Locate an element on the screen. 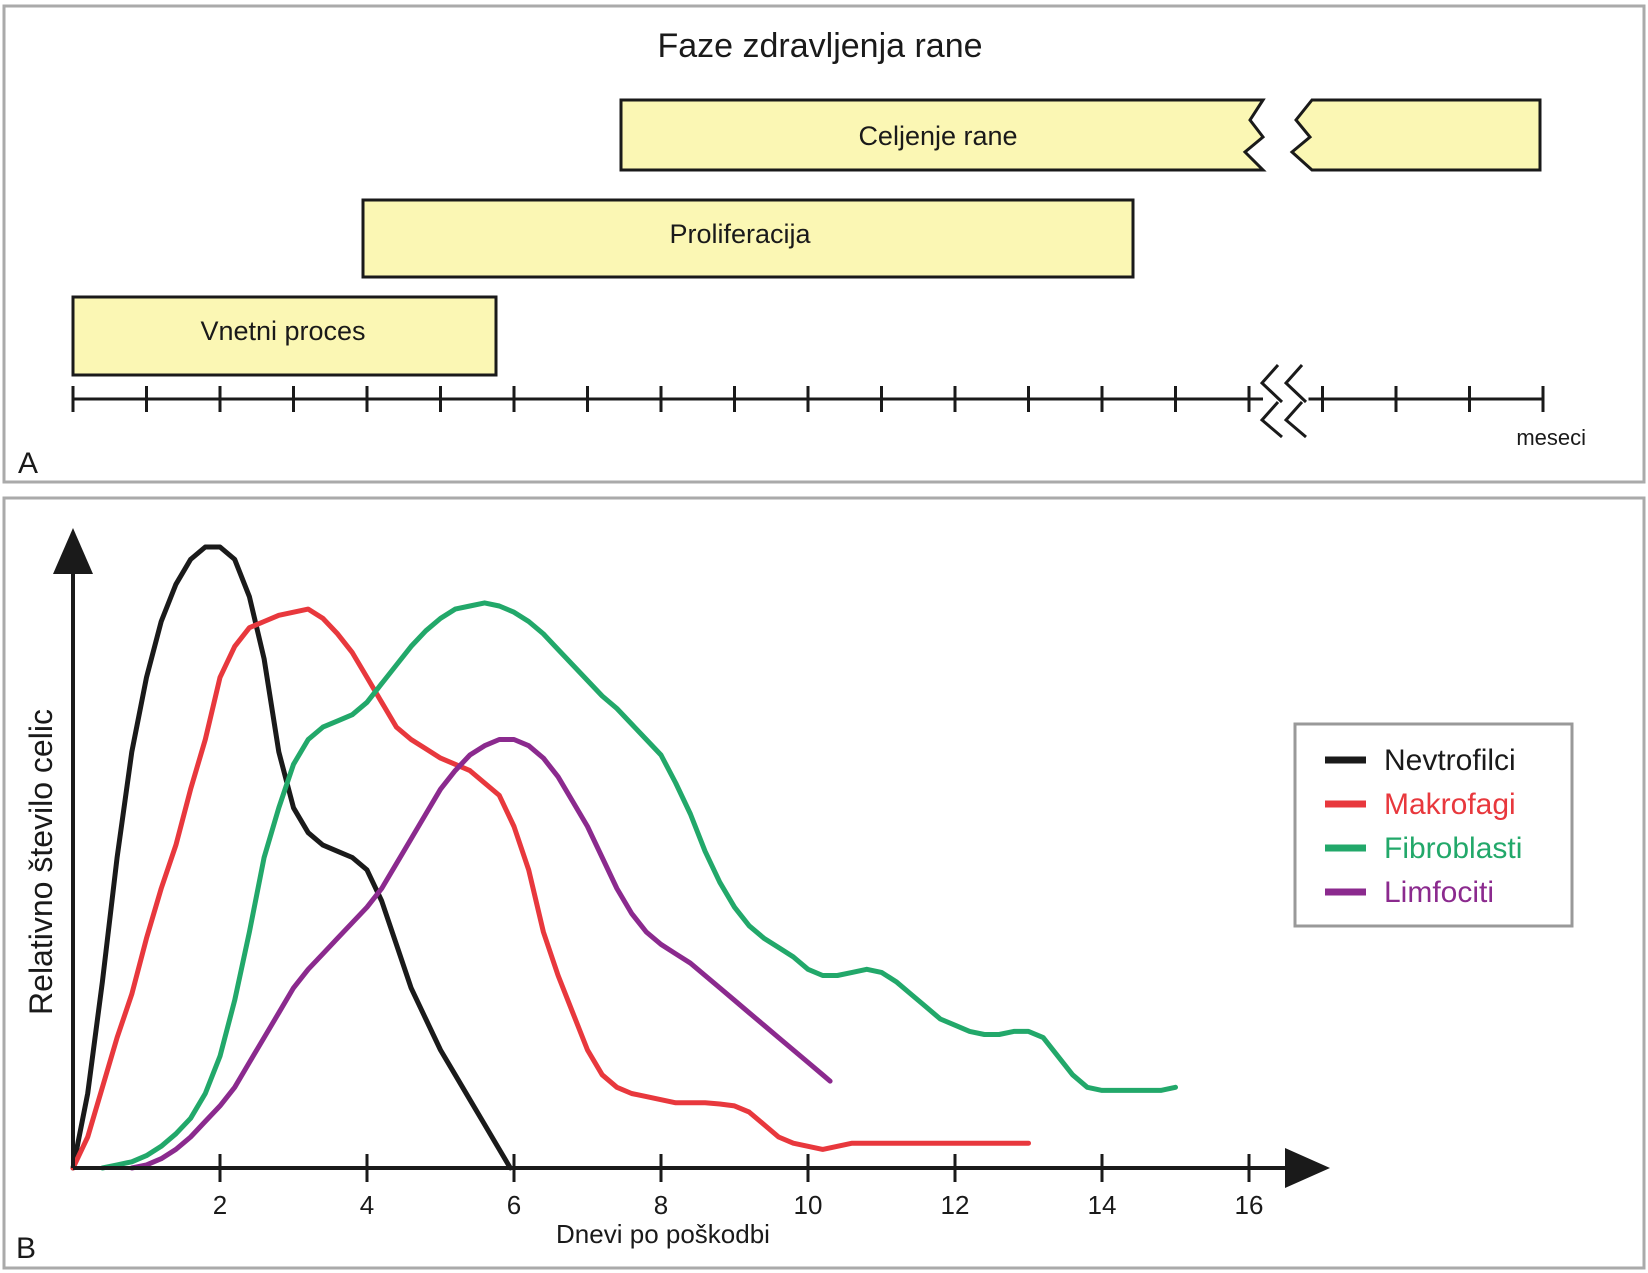  panel-a-title: Faze zdravljenja rane is located at coordinates (819, 46).